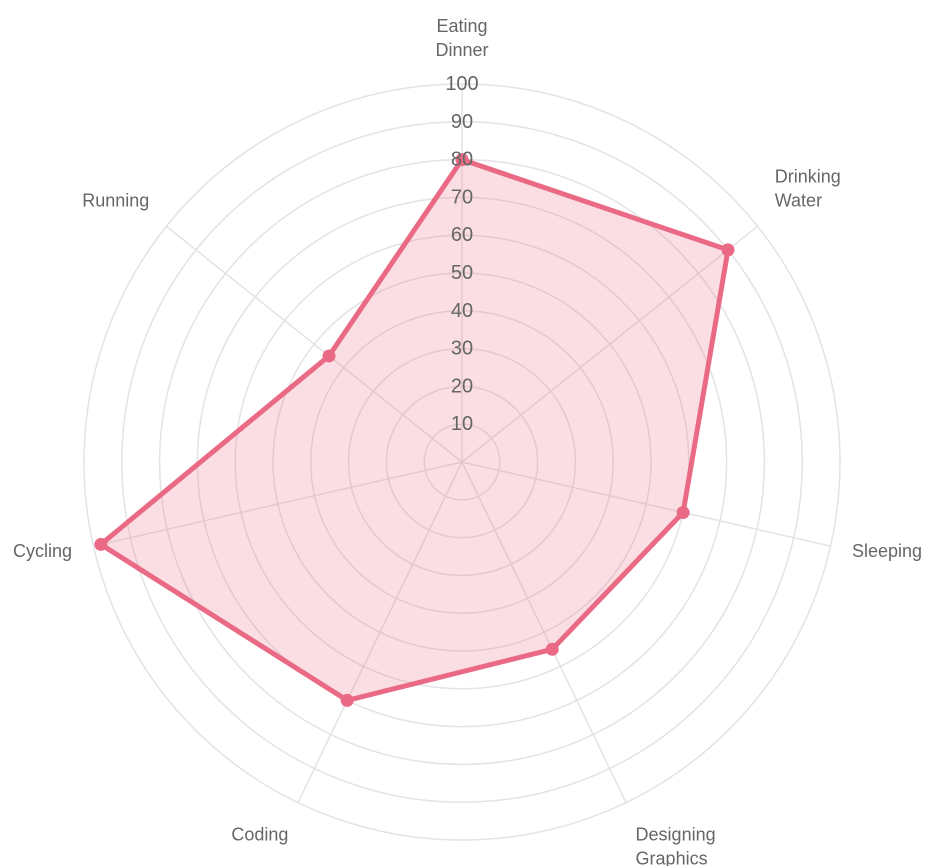  What do you see at coordinates (808, 177) in the screenshot?
I see `point-label: Drinking` at bounding box center [808, 177].